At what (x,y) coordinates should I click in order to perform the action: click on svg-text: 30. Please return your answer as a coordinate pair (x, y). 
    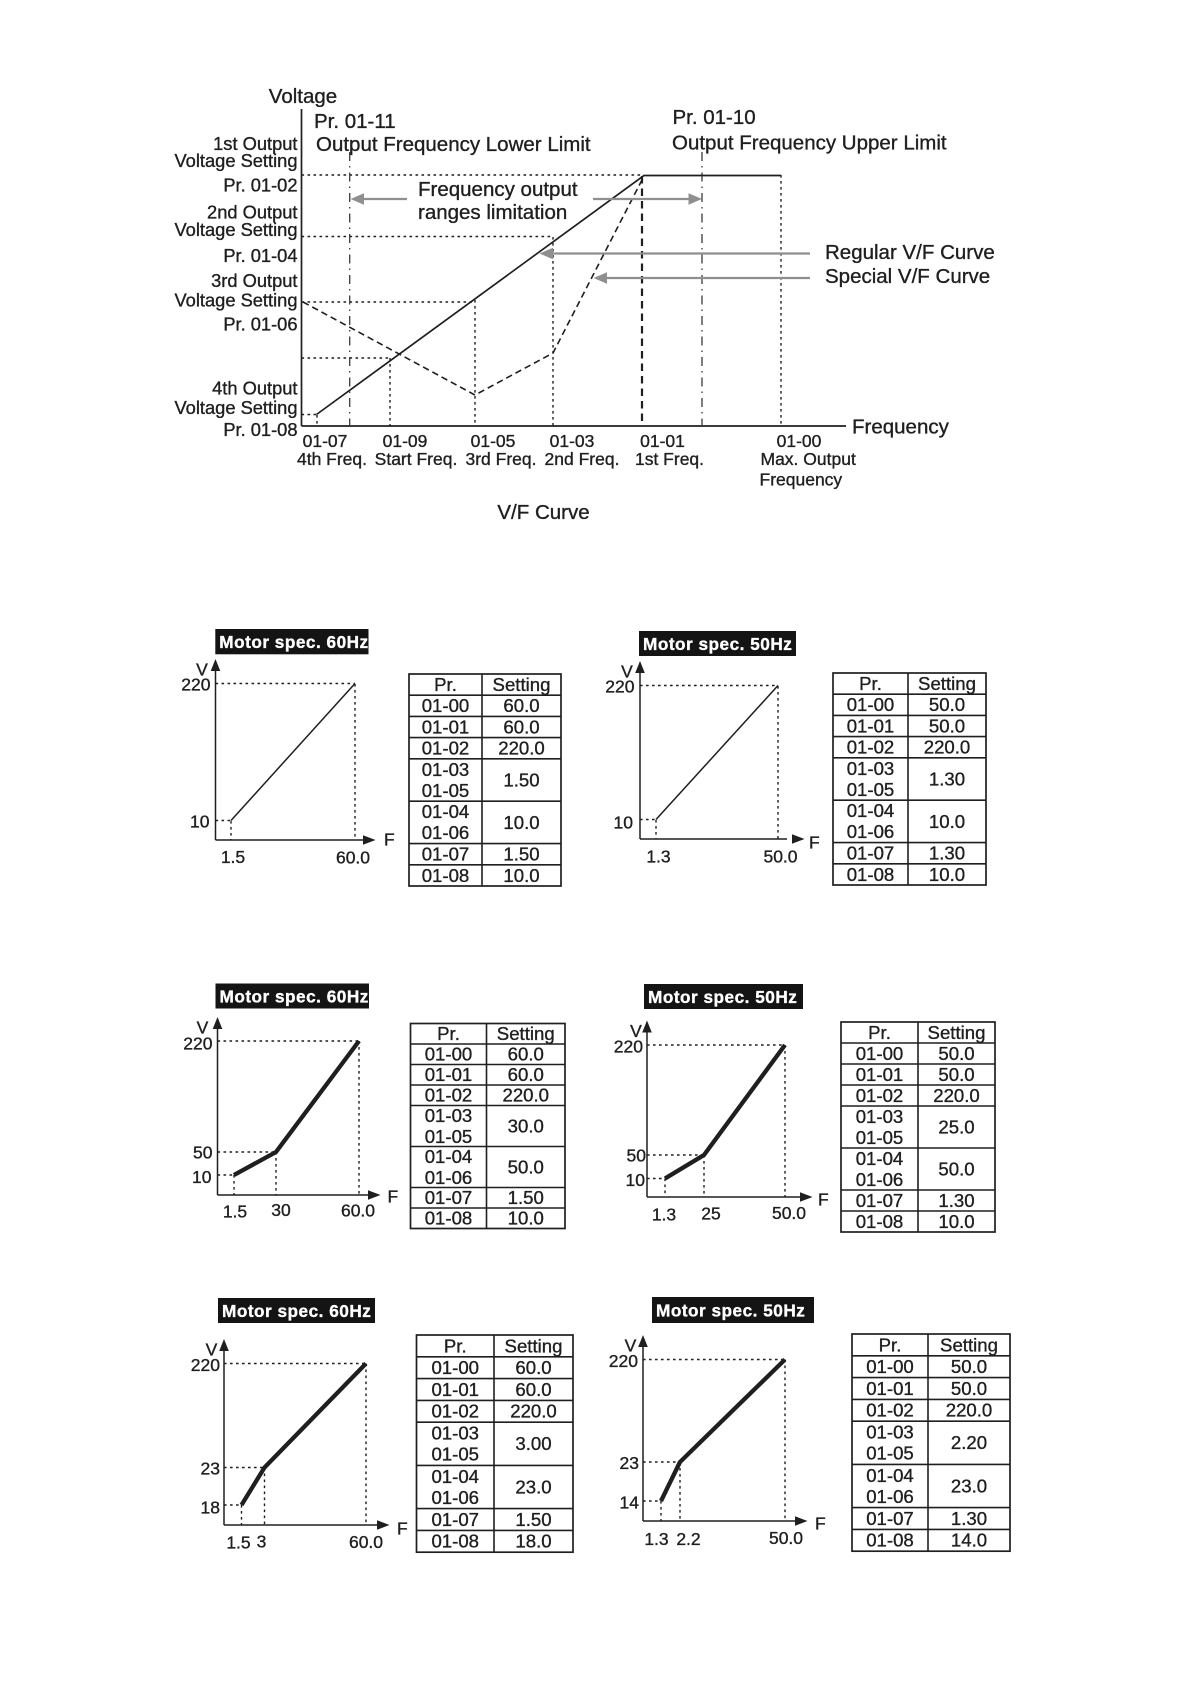
    Looking at the image, I should click on (281, 1210).